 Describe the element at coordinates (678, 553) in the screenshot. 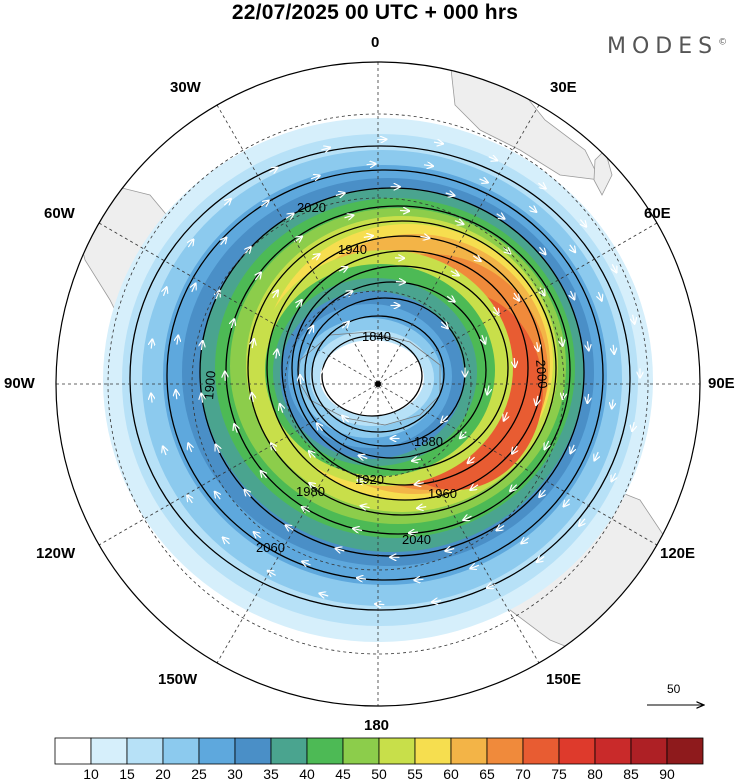

I see `lon-label-120e: 120E` at that location.